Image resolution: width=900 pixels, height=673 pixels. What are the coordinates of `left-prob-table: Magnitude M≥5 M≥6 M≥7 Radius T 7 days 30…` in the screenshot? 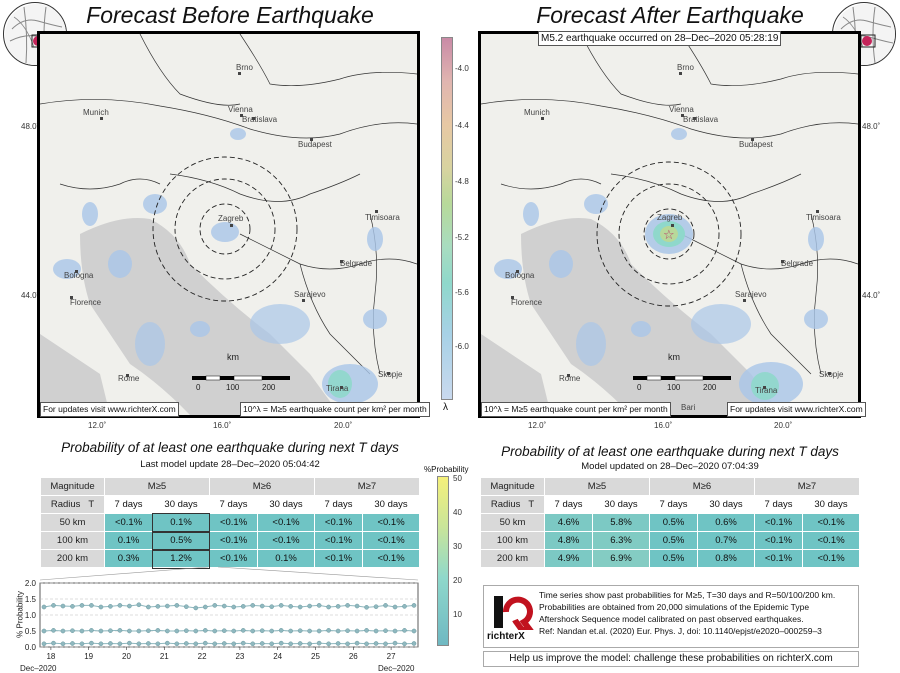 It's located at (230, 523).